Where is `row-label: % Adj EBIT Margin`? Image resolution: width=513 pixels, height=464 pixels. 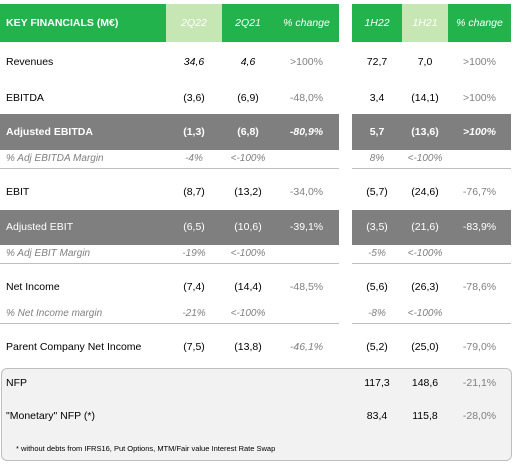 row-label: % Adj EBIT Margin is located at coordinates (48, 253).